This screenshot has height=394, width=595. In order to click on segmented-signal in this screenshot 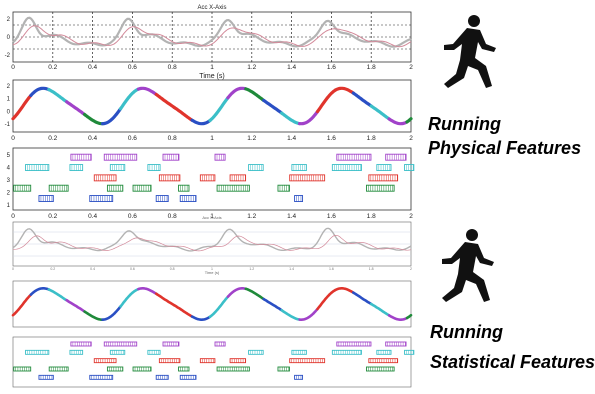, I will do `click(212, 106)`.